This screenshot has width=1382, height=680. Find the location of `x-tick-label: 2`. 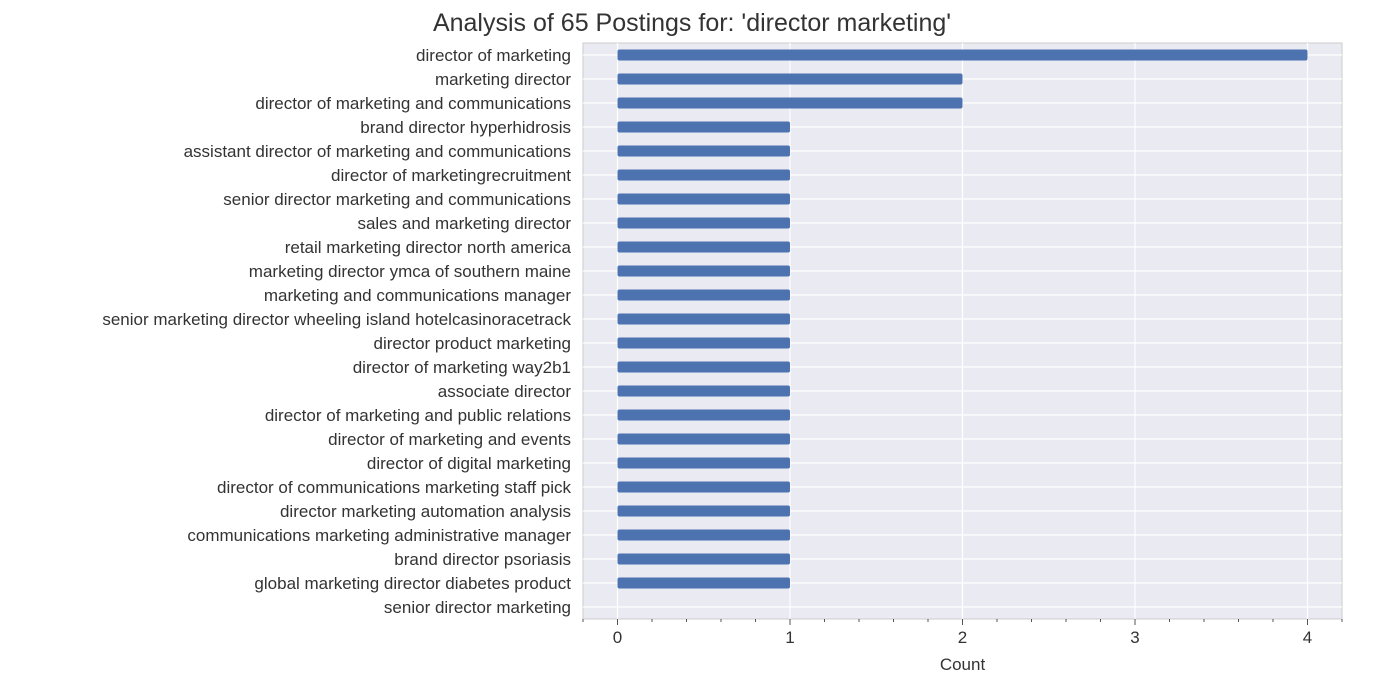

x-tick-label: 2 is located at coordinates (962, 637).